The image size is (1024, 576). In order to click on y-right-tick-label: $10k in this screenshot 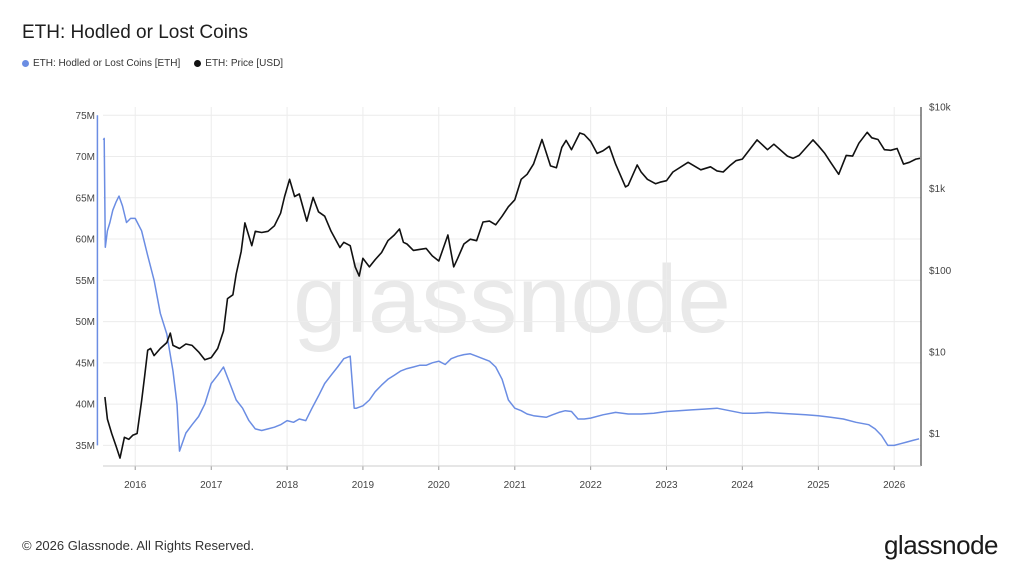, I will do `click(940, 108)`.